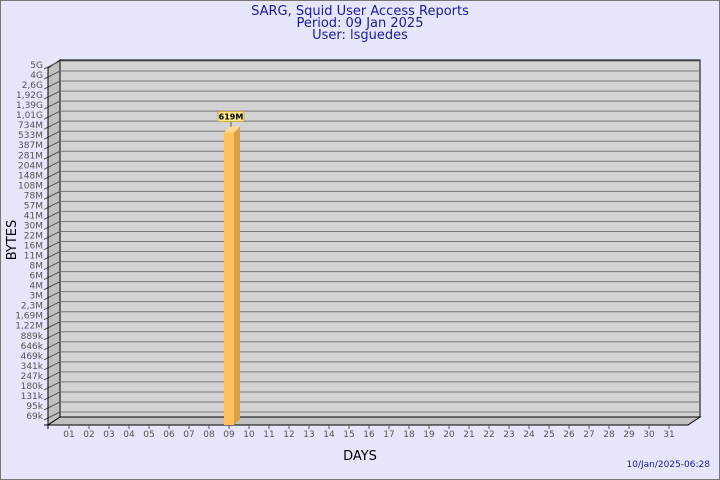 The image size is (720, 480). What do you see at coordinates (209, 435) in the screenshot?
I see `x-tick-label: 08` at bounding box center [209, 435].